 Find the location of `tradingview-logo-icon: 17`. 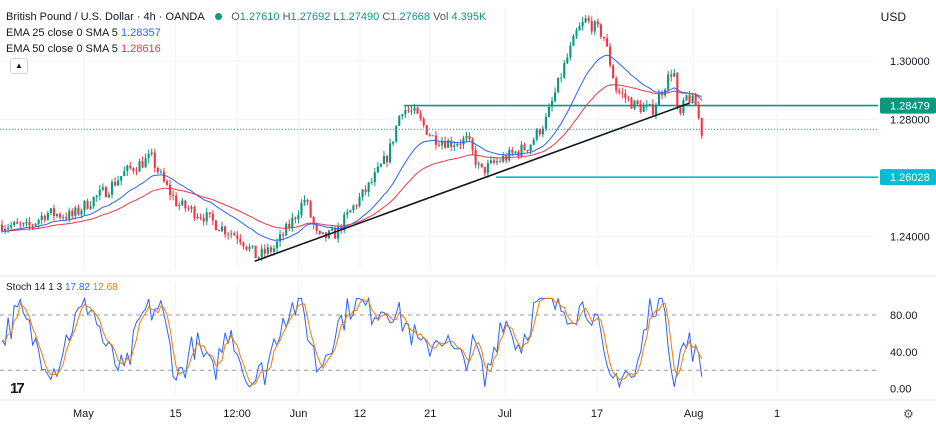

tradingview-logo-icon: 17 is located at coordinates (17, 388).